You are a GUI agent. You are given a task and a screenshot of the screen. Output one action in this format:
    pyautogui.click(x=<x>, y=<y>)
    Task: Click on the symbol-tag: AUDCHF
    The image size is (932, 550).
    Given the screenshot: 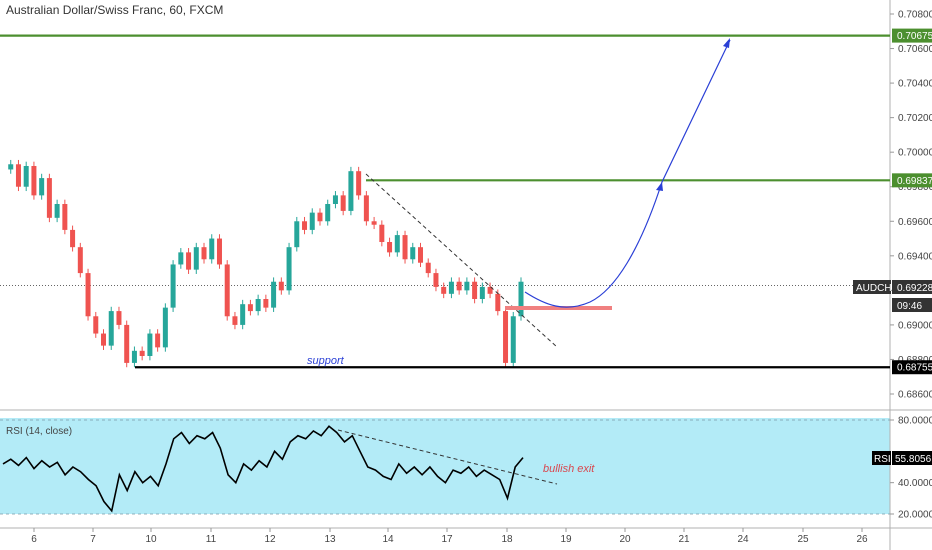 What is the action you would take?
    pyautogui.click(x=875, y=287)
    